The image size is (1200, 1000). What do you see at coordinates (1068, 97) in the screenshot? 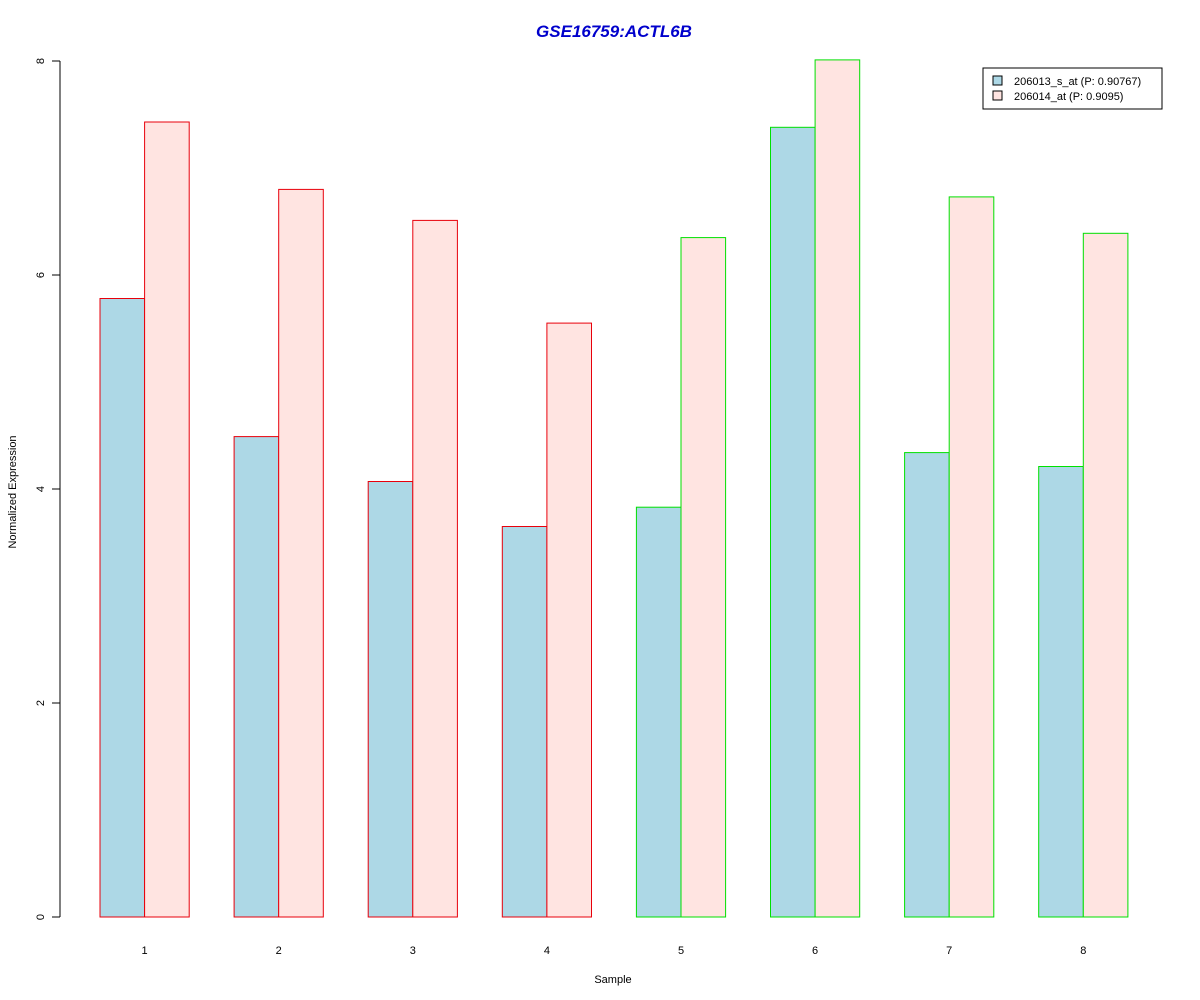
I see `legend-label-series-2: 206014_at (P: 0.9095)` at bounding box center [1068, 97].